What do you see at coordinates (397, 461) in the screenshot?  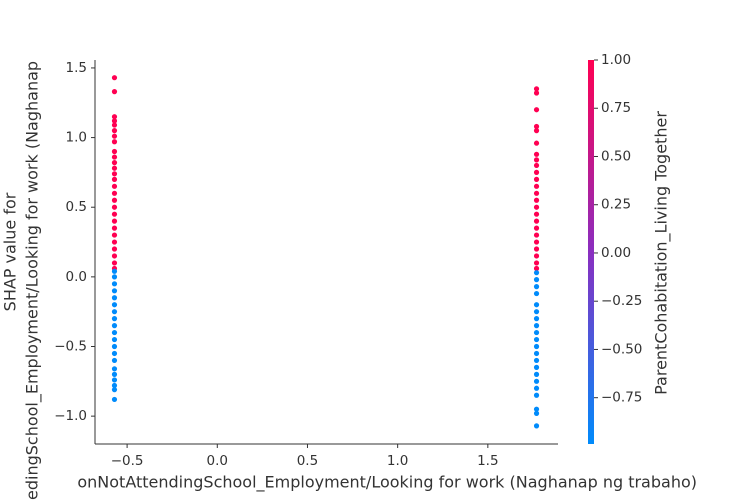 I see `x-tick-label: 1.0` at bounding box center [397, 461].